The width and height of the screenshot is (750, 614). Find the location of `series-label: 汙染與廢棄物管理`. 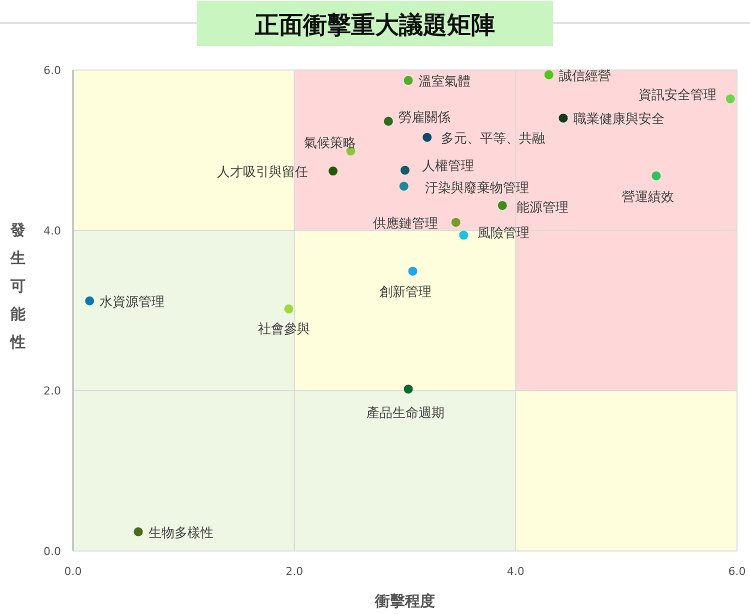

series-label: 汙染與廢棄物管理 is located at coordinates (476, 188).